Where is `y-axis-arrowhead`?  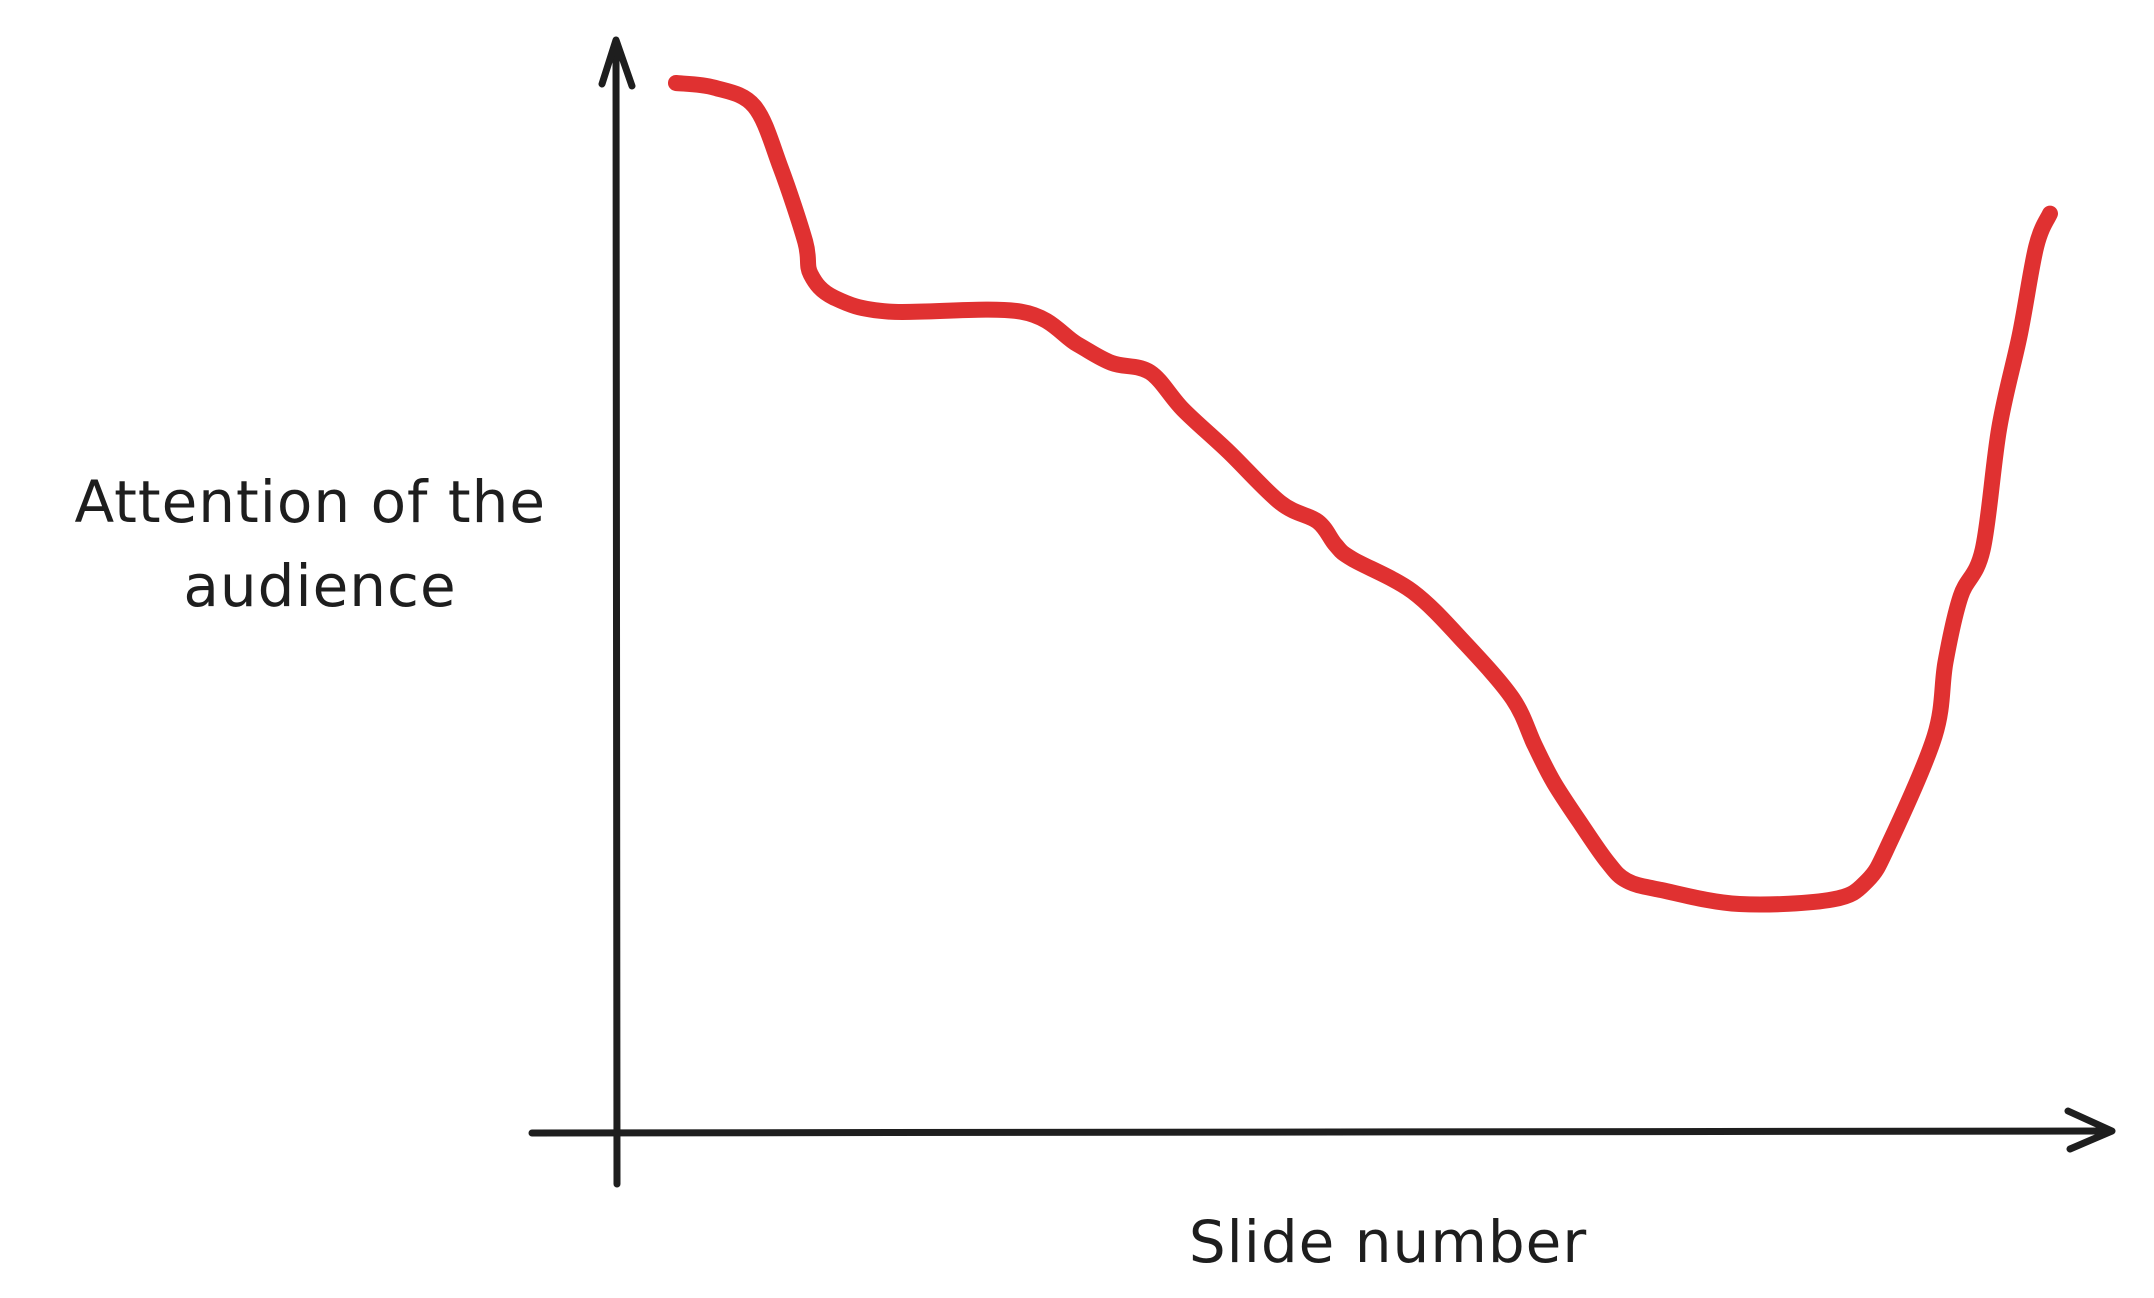
y-axis-arrowhead is located at coordinates (617, 63).